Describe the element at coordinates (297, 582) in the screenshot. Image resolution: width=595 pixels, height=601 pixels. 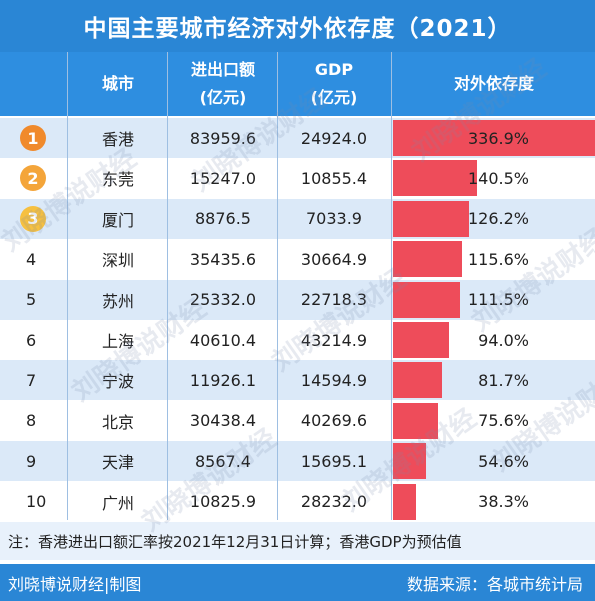
I see `footer: 刘晓博说财经|制图 数据来源：各城市统计局` at that location.